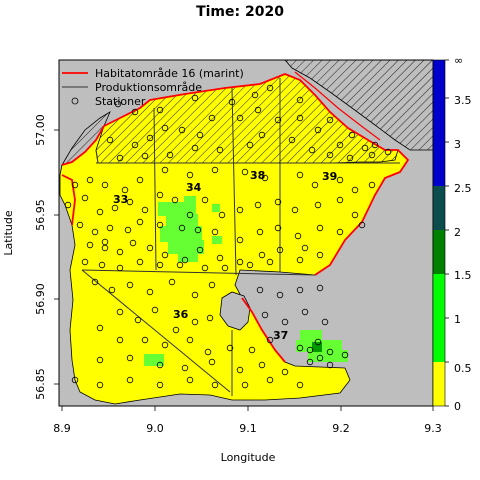 This screenshot has width=480, height=480. Describe the element at coordinates (463, 188) in the screenshot. I see `colorbar-tick-5: 2.5` at that location.